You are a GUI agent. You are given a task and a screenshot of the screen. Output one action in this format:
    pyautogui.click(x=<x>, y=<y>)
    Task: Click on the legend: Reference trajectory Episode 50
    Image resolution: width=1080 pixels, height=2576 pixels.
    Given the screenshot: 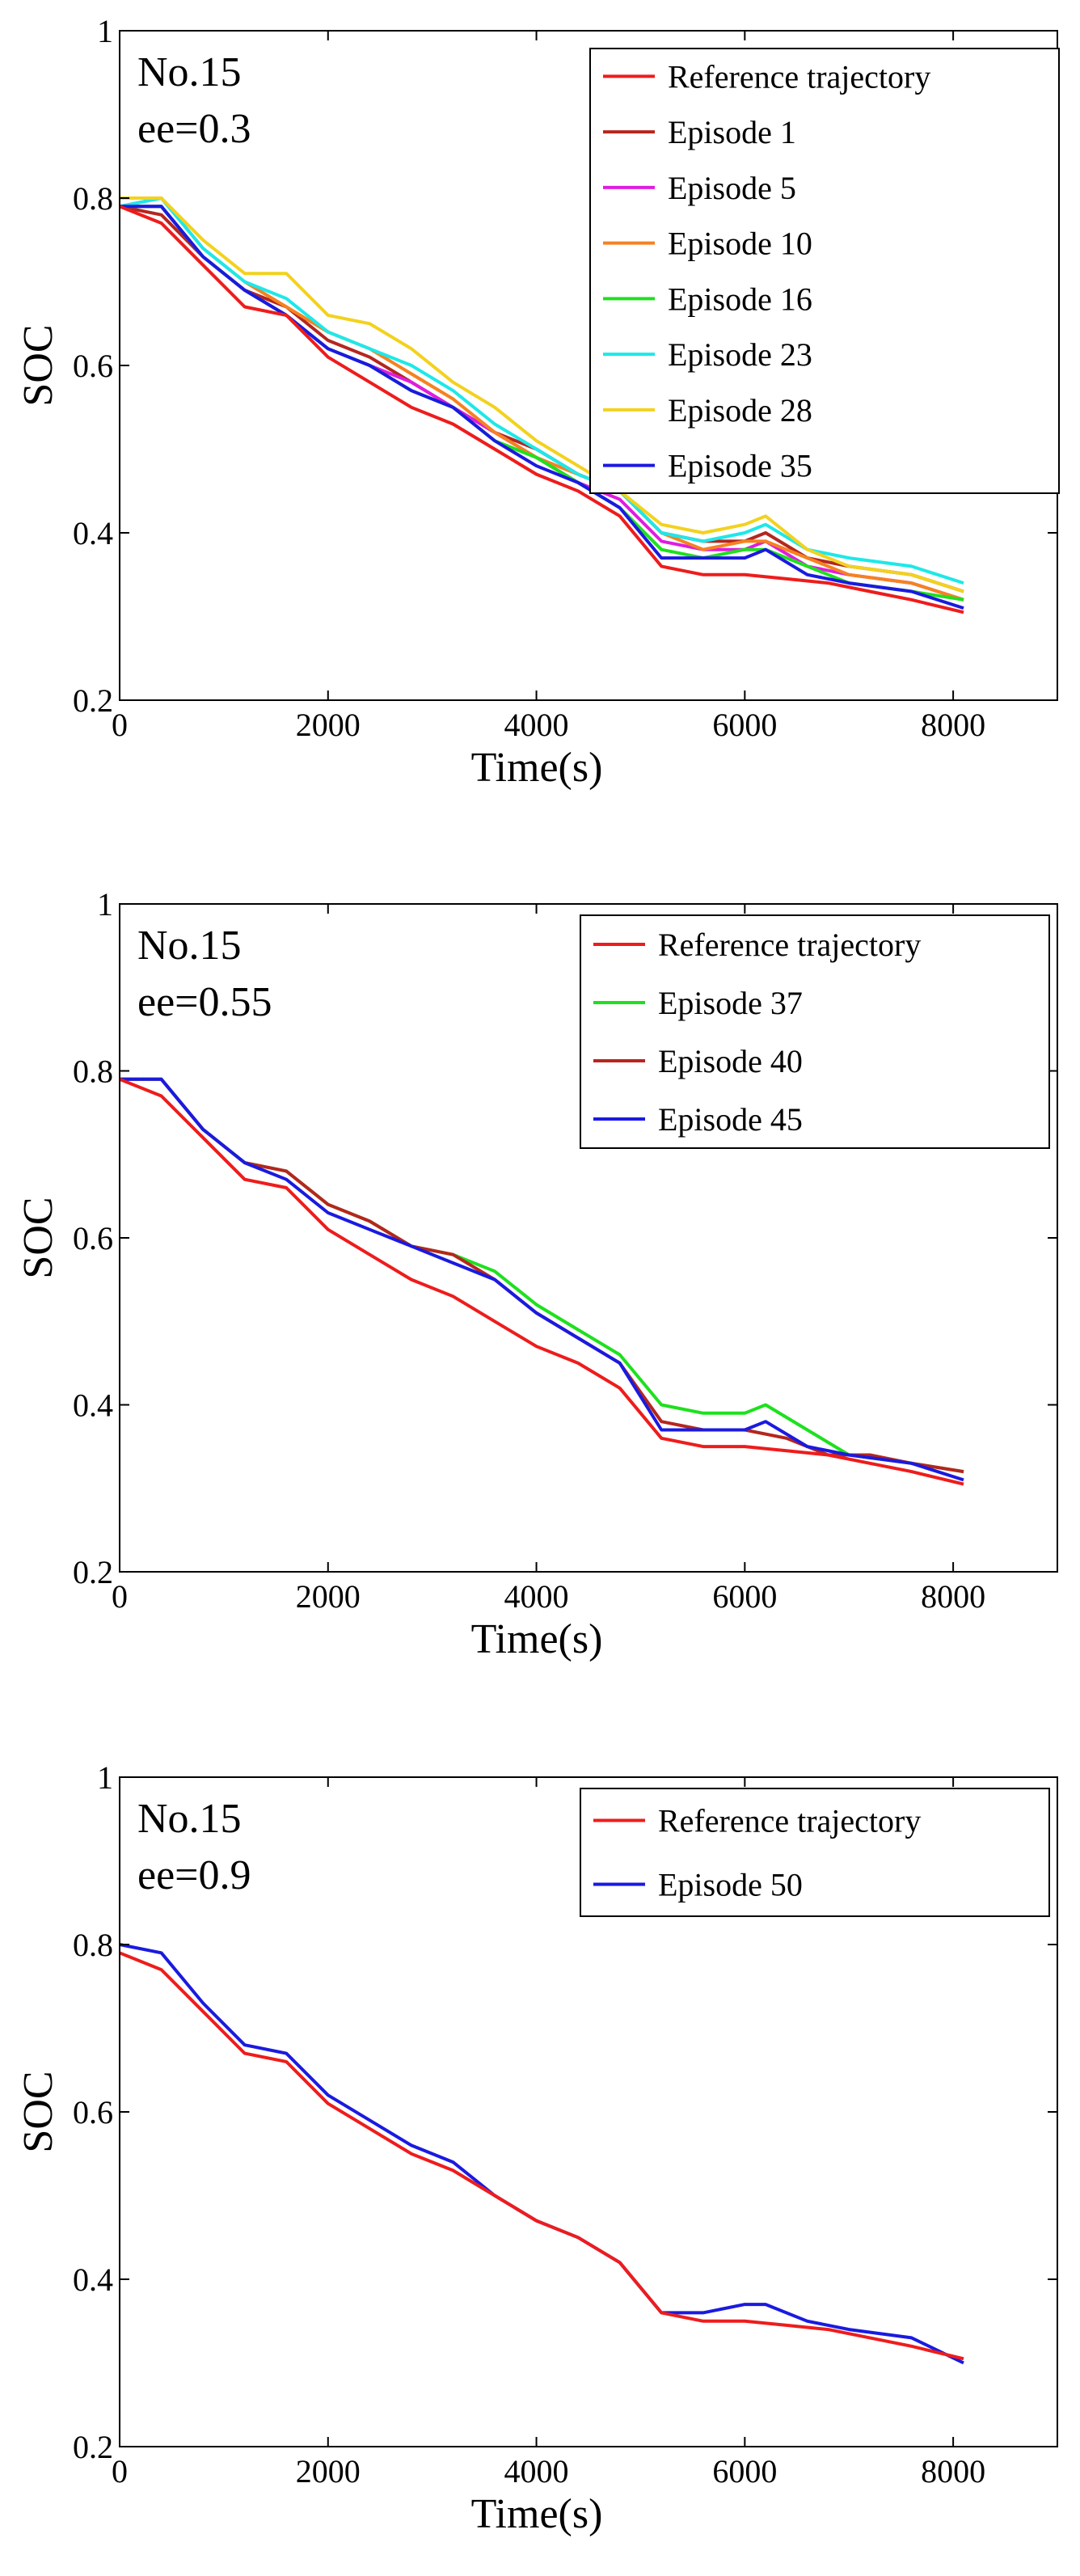 What is the action you would take?
    pyautogui.click(x=815, y=1853)
    